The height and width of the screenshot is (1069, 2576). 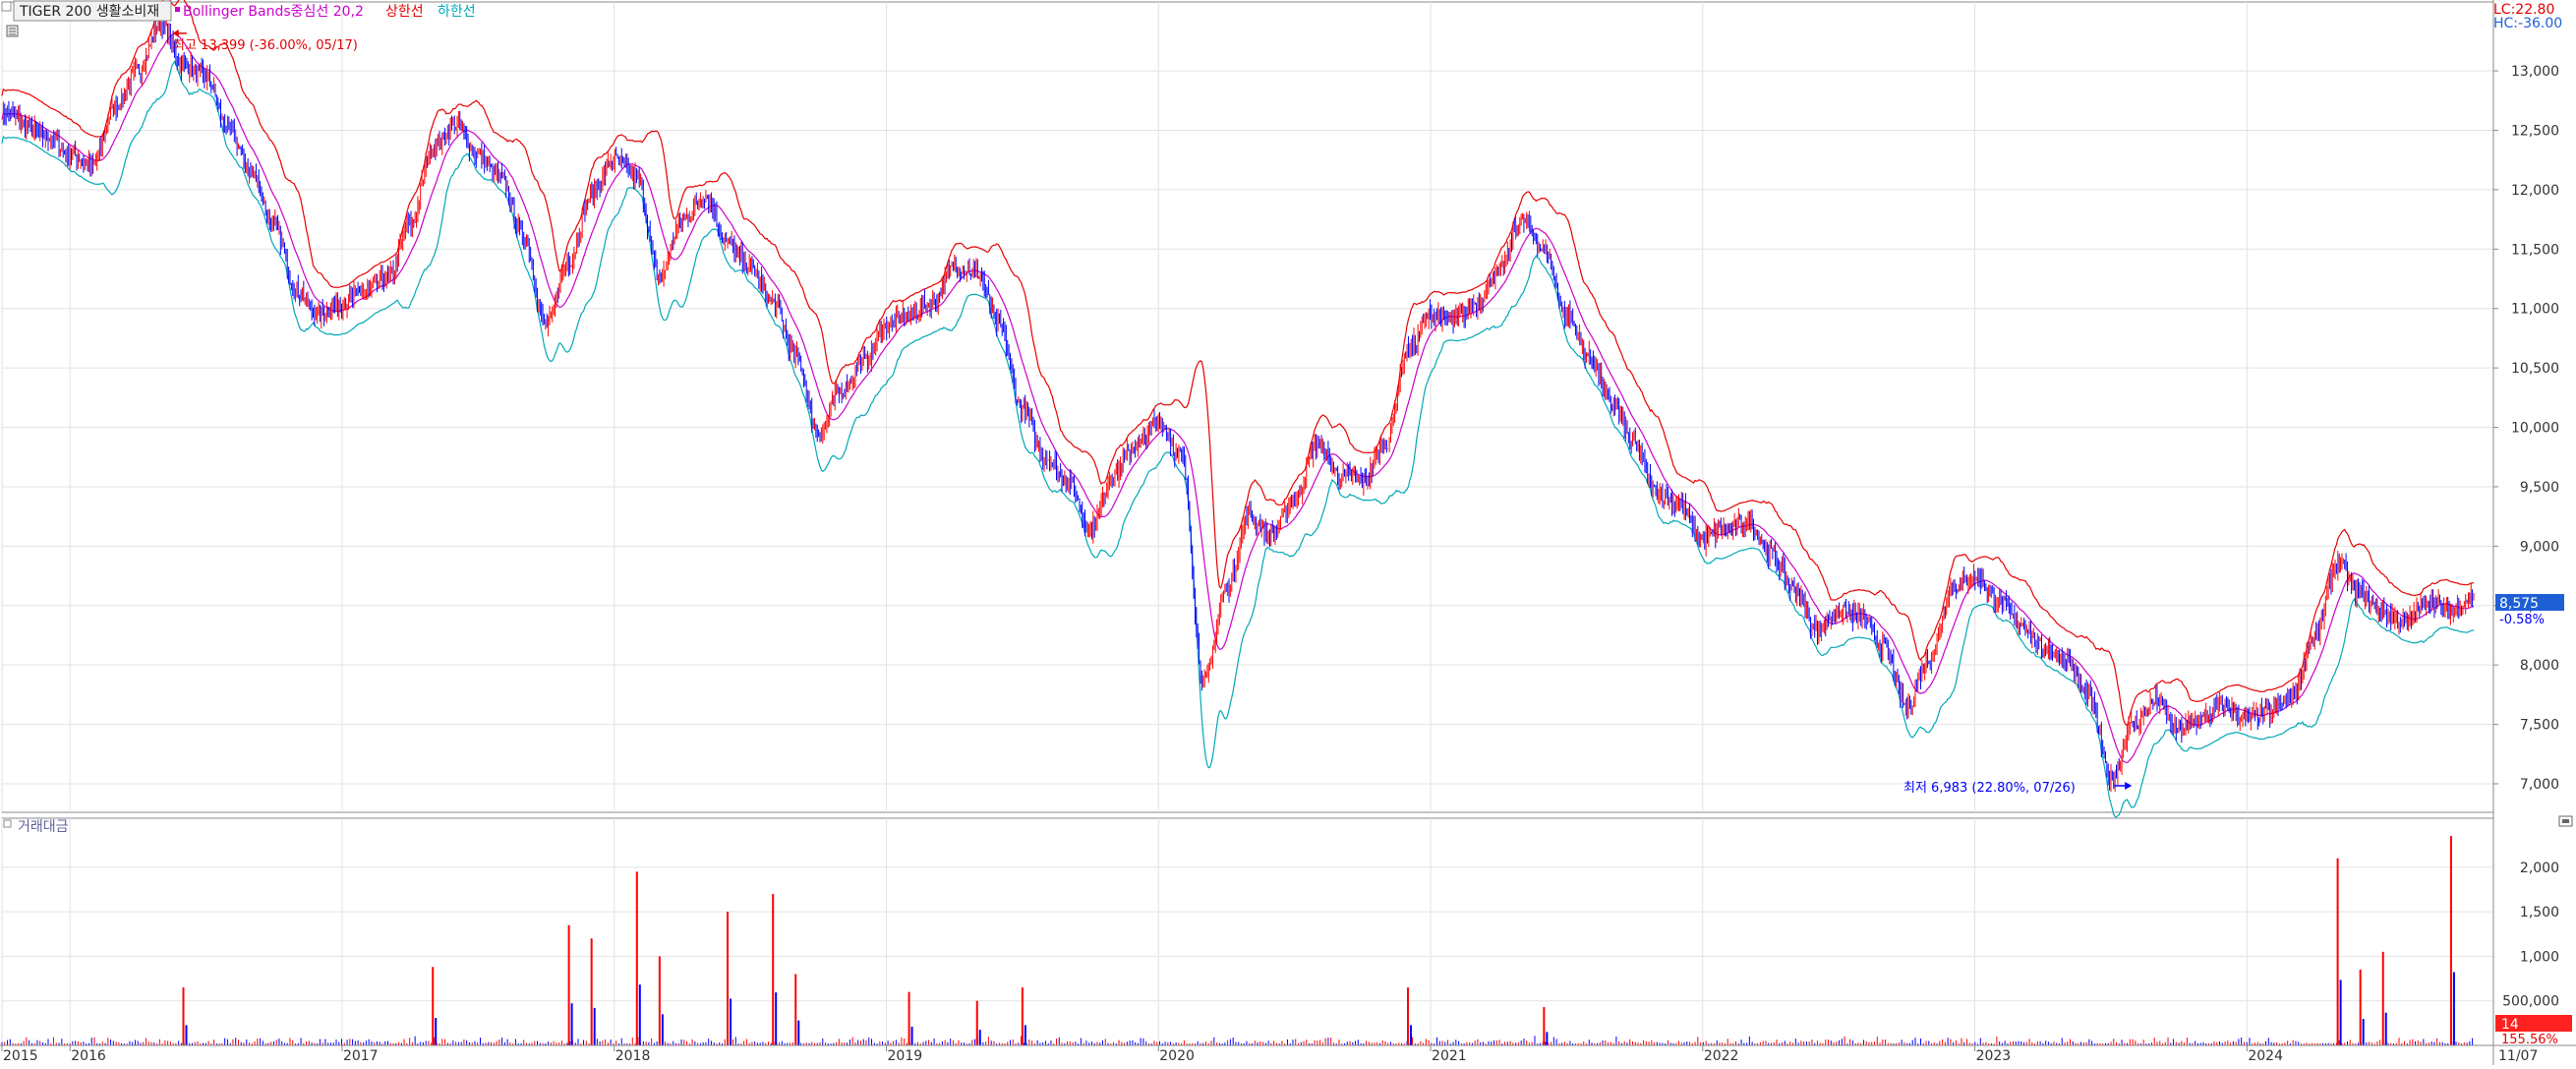 What do you see at coordinates (7, 823) in the screenshot?
I see `volume-toggle-icon` at bounding box center [7, 823].